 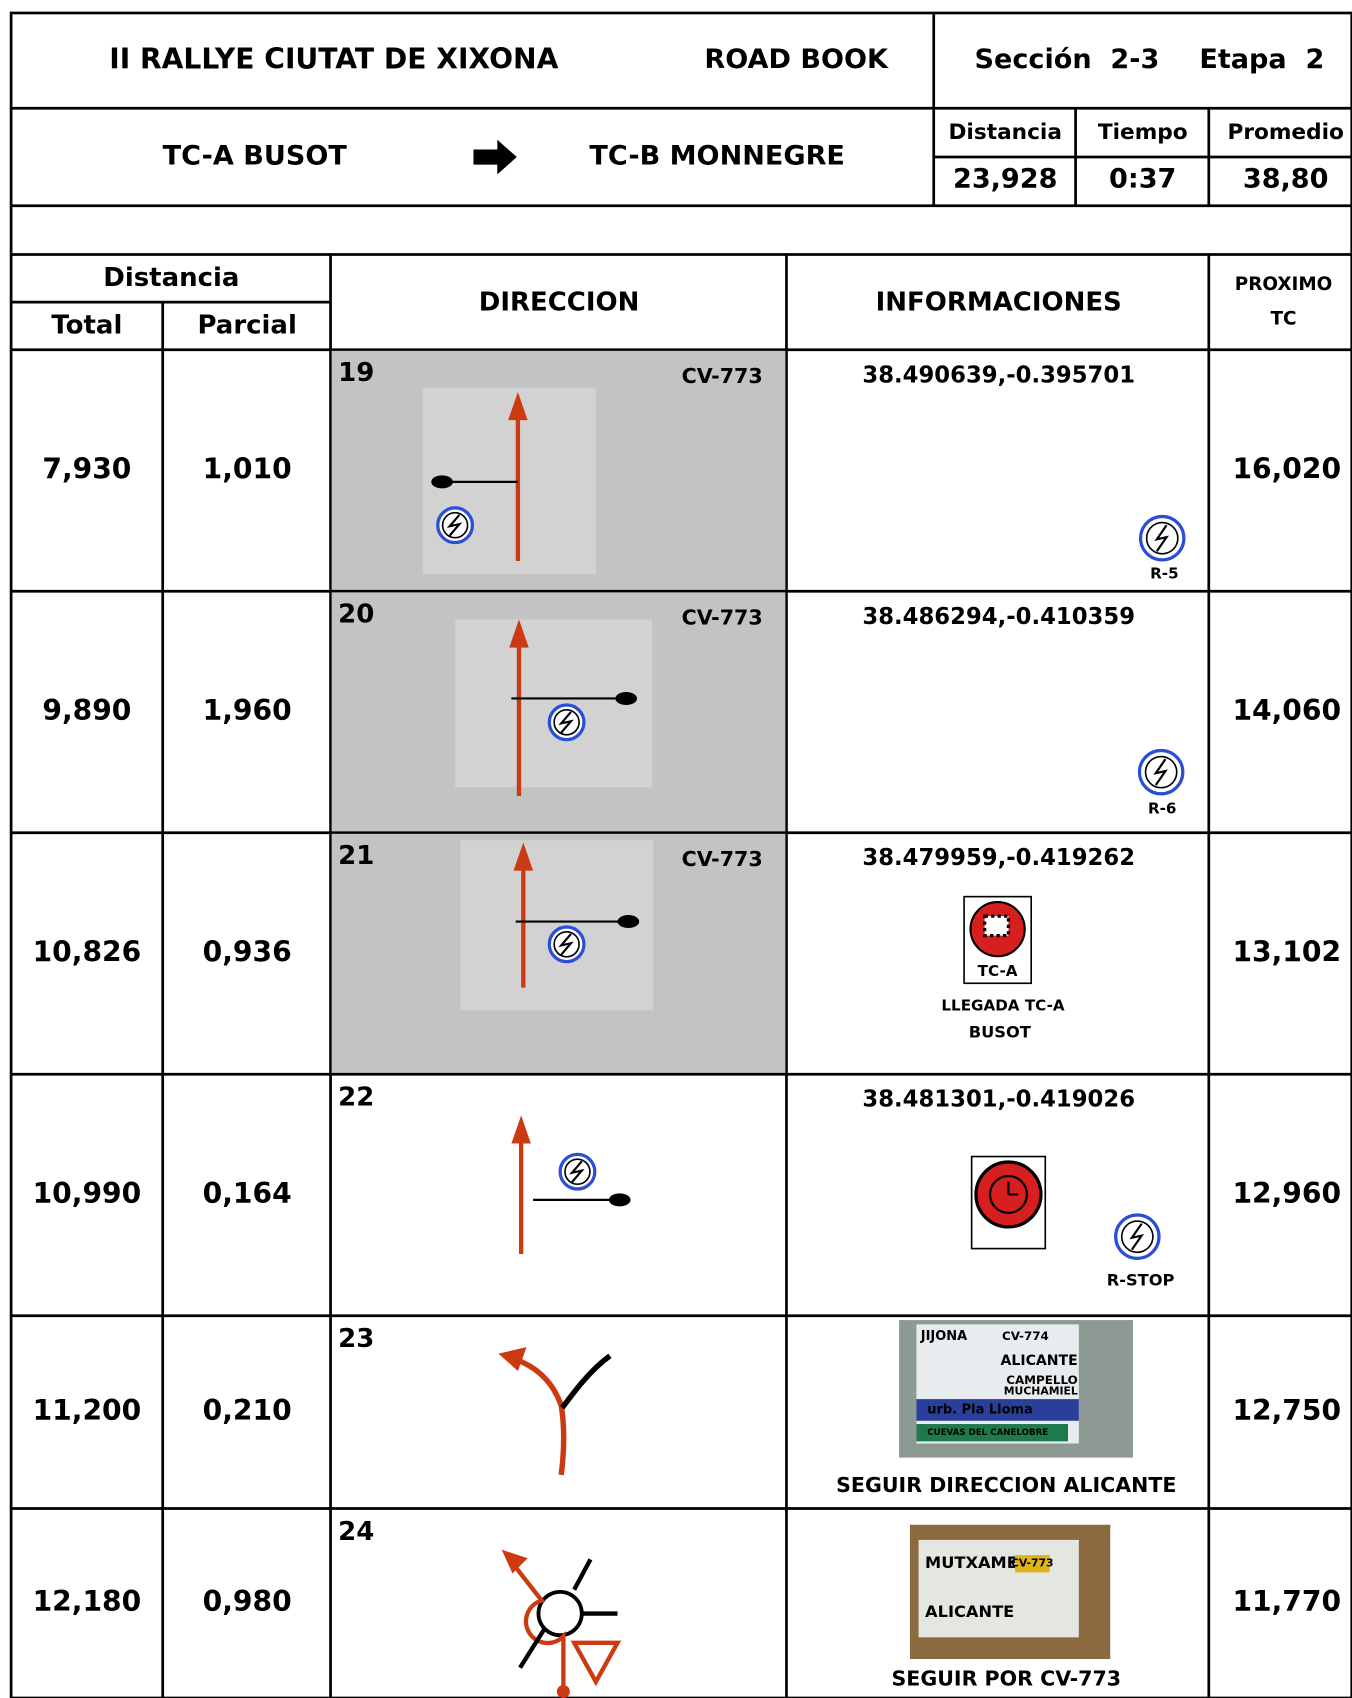 I want to click on yield-sign, so click(x=596, y=1663).